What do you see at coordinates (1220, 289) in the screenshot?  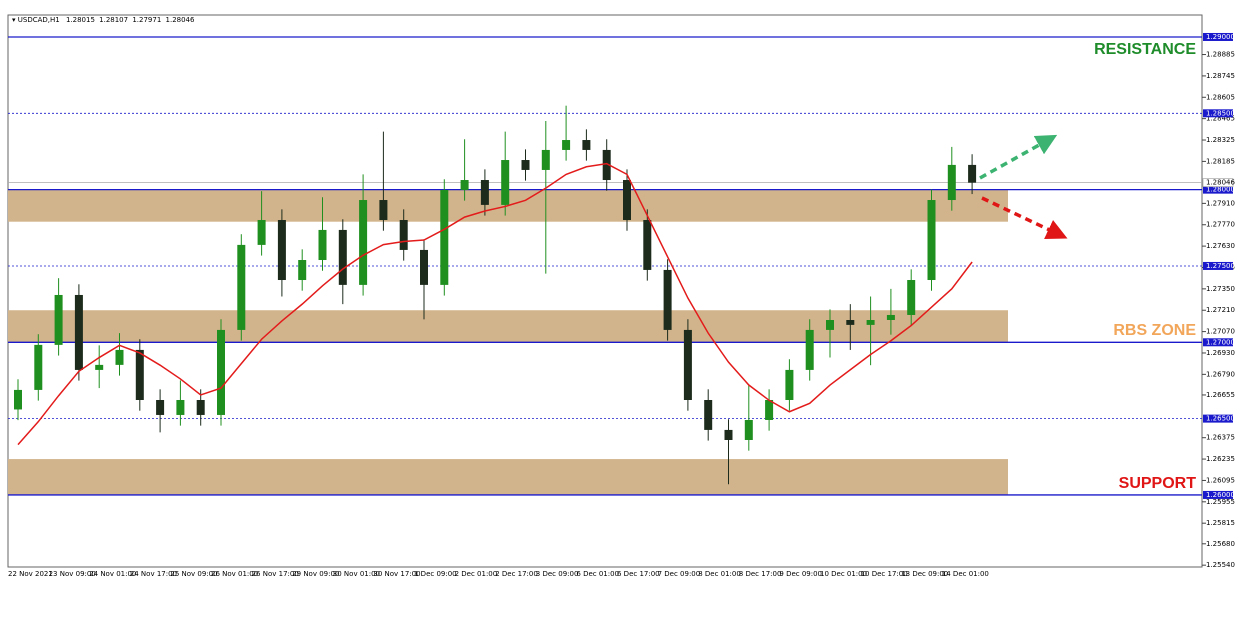 I see `y-tick-label: 1.27350` at bounding box center [1220, 289].